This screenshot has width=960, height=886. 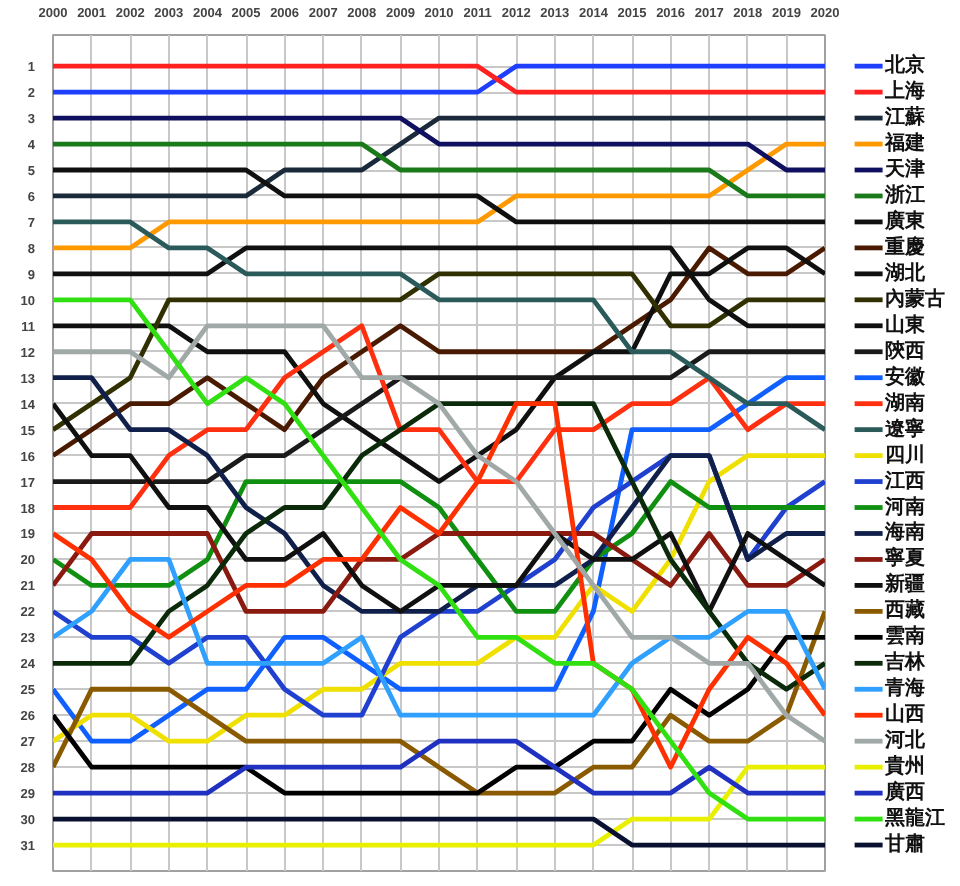 I want to click on legend-label: 新疆, so click(x=903, y=584).